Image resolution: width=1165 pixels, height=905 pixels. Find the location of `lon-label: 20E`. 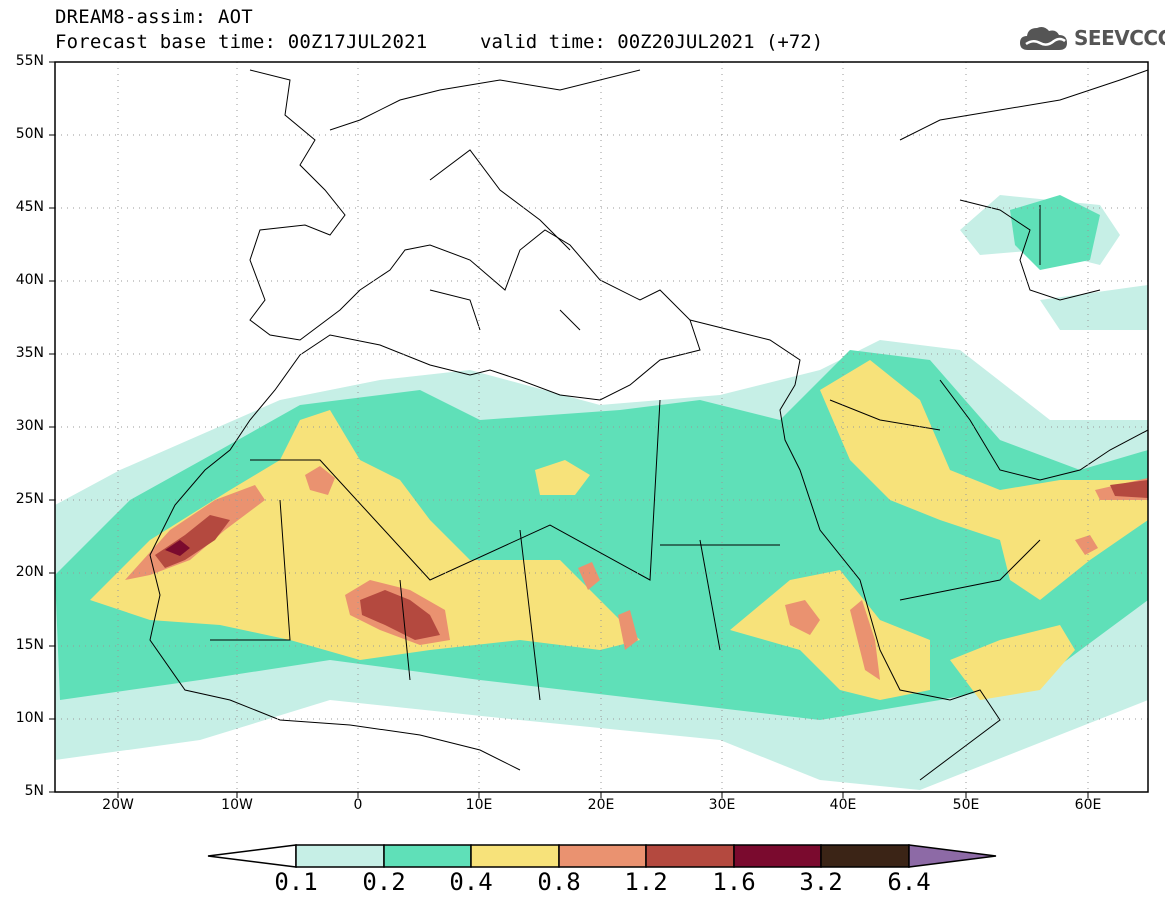

lon-label: 20E is located at coordinates (601, 805).